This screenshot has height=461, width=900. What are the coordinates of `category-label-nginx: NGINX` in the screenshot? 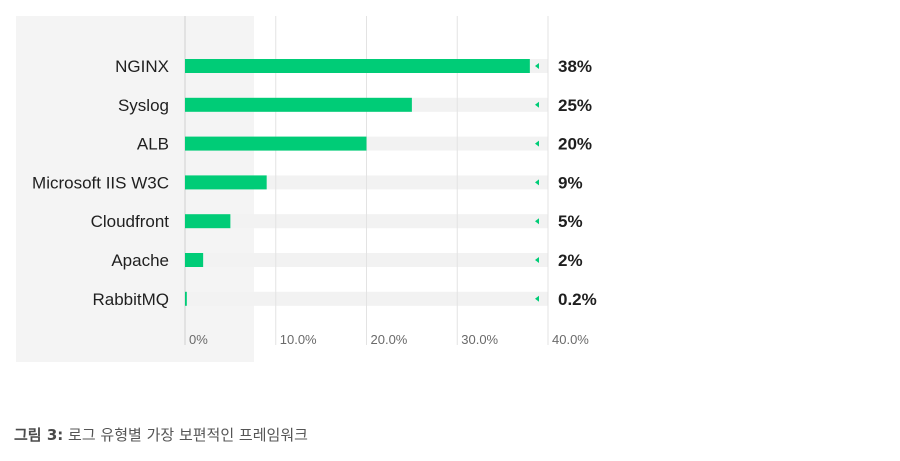 It's located at (142, 66).